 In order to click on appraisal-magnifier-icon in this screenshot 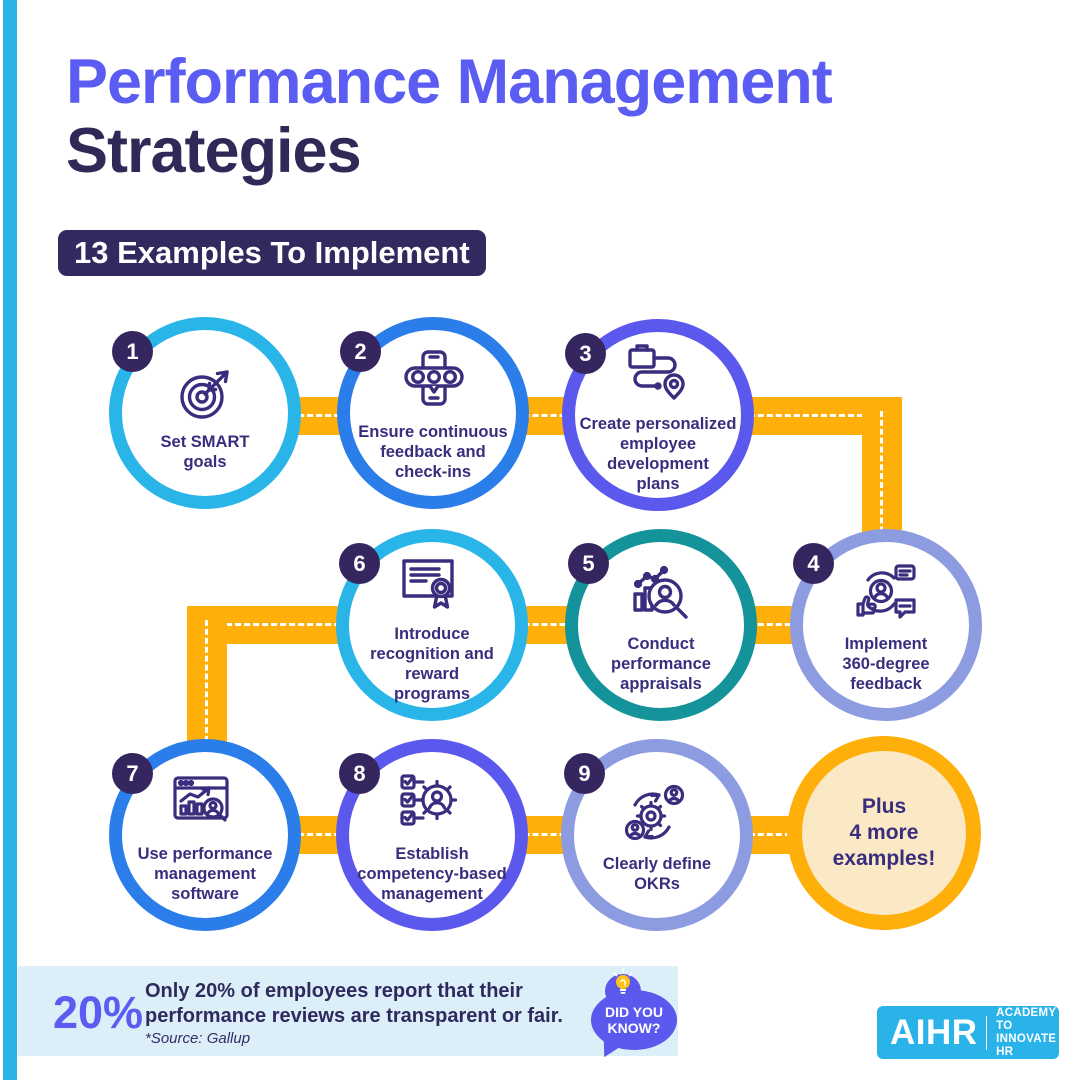, I will do `click(661, 594)`.